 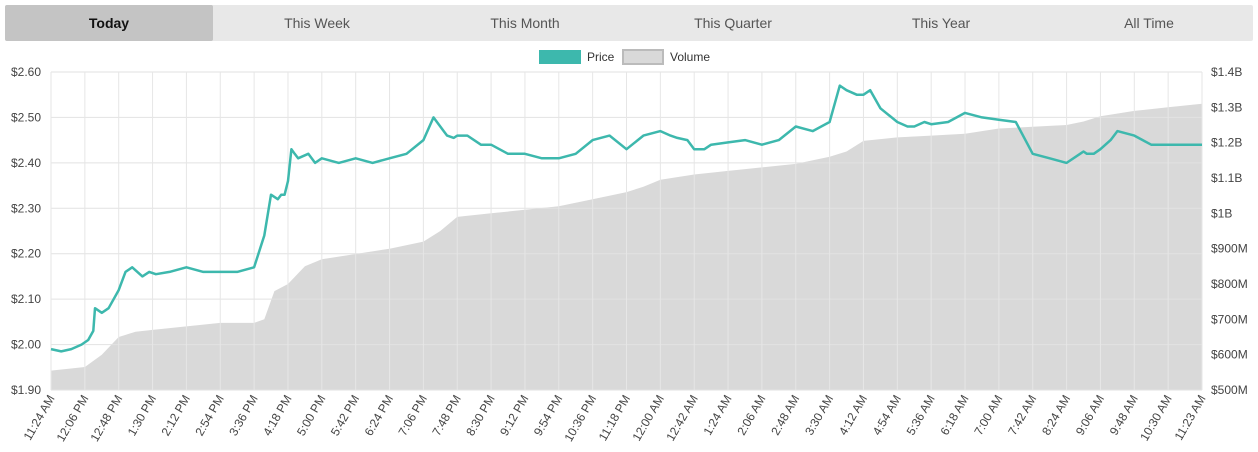 I want to click on x-tick-label: 2:06 AM, so click(x=751, y=415).